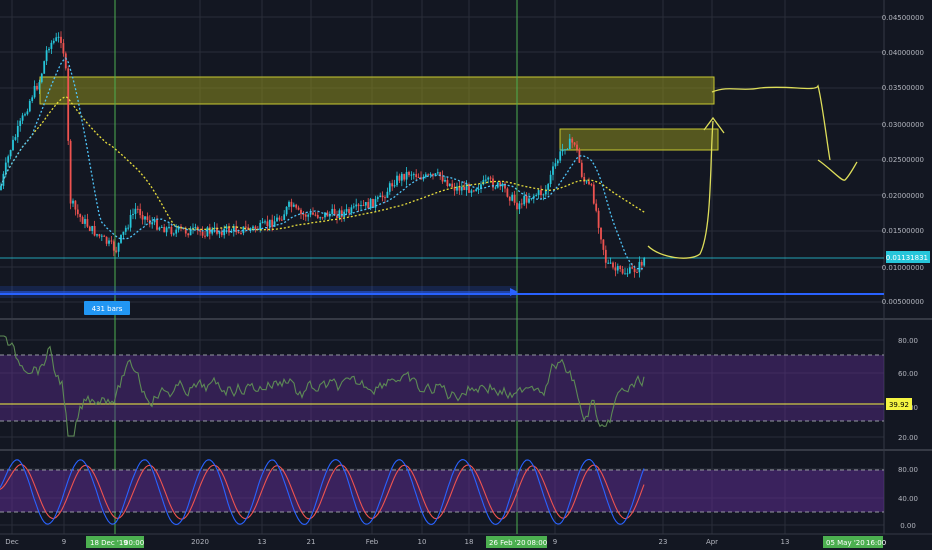 This screenshot has width=932, height=550. What do you see at coordinates (853, 542) in the screenshot?
I see `cursor-date-badge-may` at bounding box center [853, 542].